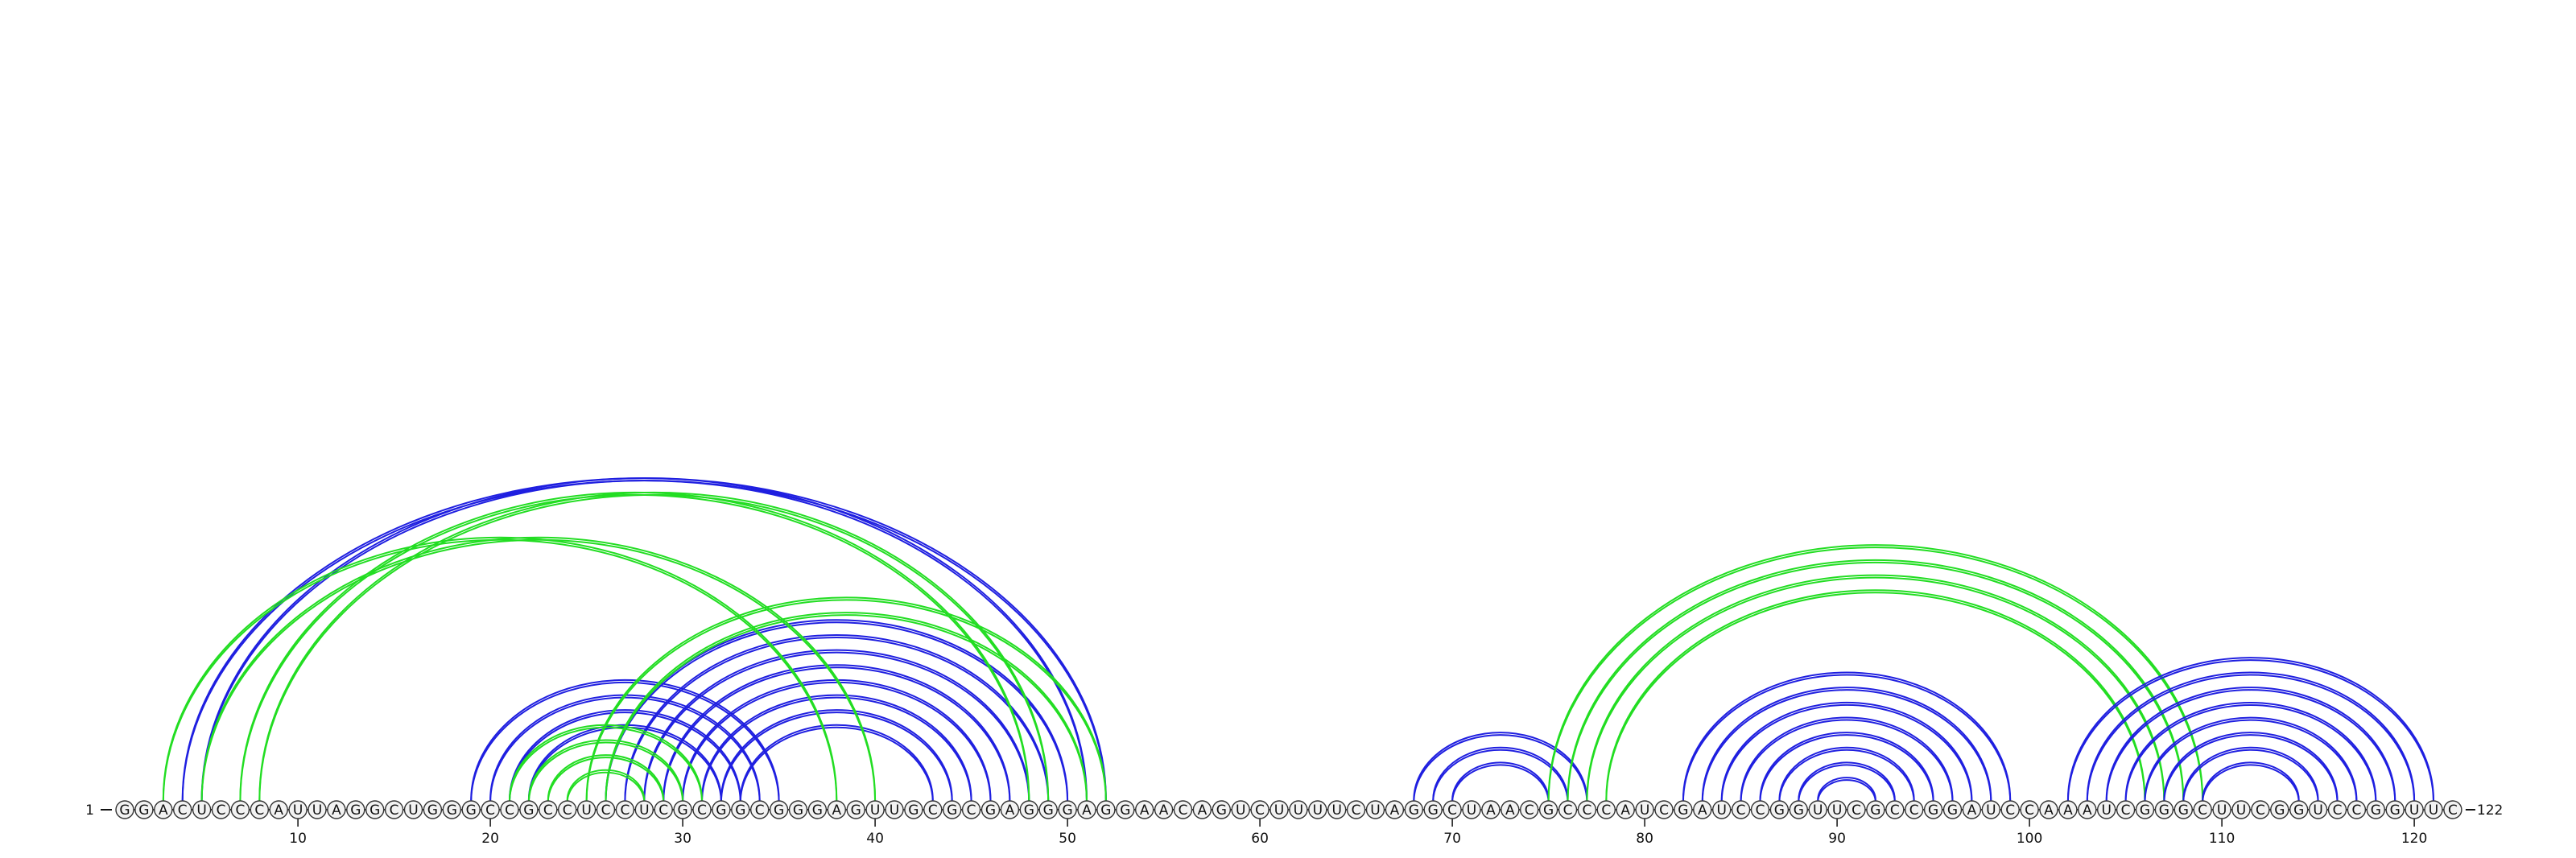  What do you see at coordinates (2164, 809) in the screenshot?
I see `nucleotide-107: G` at bounding box center [2164, 809].